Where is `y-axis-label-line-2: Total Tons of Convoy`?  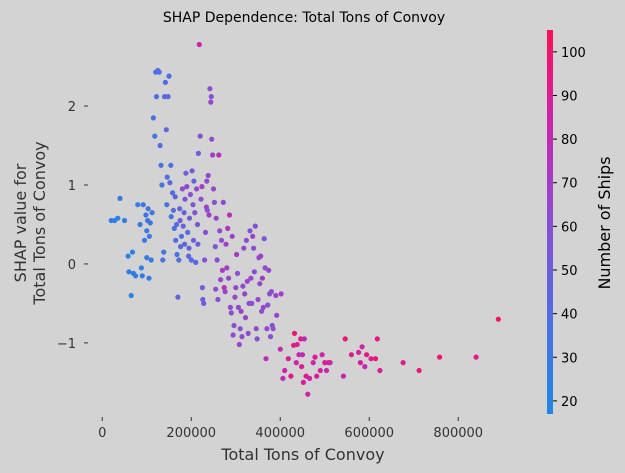
y-axis-label-line-2: Total Tons of Convoy is located at coordinates (39, 223).